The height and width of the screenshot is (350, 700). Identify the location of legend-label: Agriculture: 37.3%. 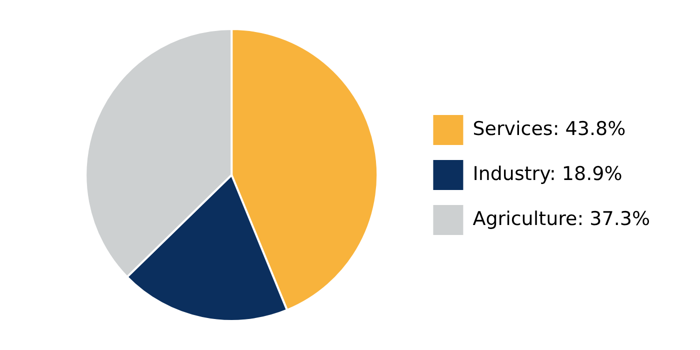
(561, 219).